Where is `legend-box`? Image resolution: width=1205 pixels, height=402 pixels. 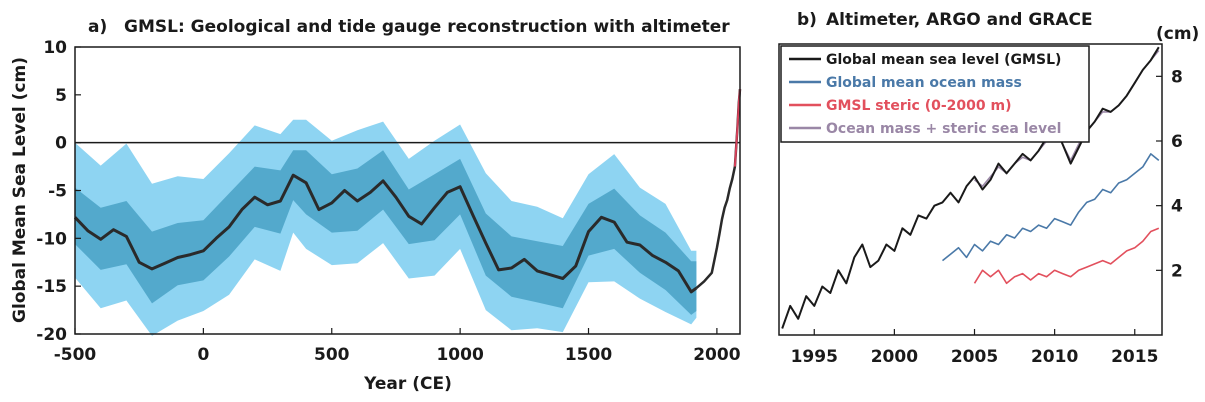
legend-box is located at coordinates (935, 94).